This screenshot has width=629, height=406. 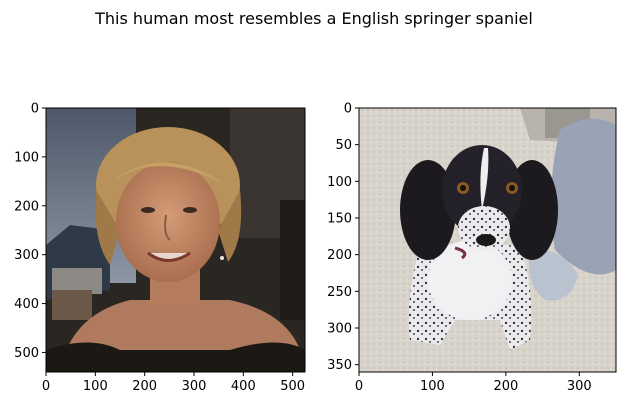 What do you see at coordinates (579, 386) in the screenshot?
I see `dog-x-tick-label: 300` at bounding box center [579, 386].